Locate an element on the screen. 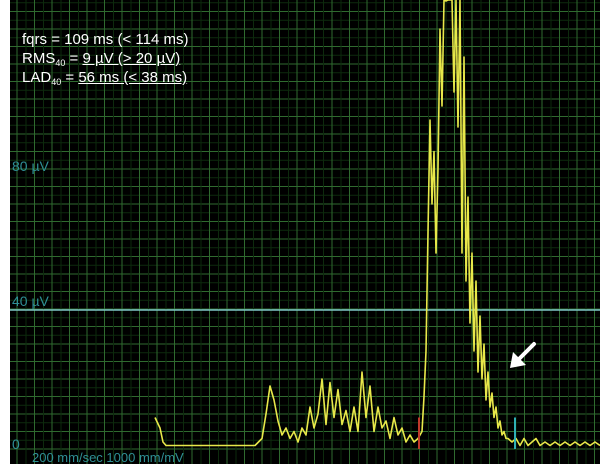  rms-value: 9 µV (> 20 µV) is located at coordinates (131, 58).